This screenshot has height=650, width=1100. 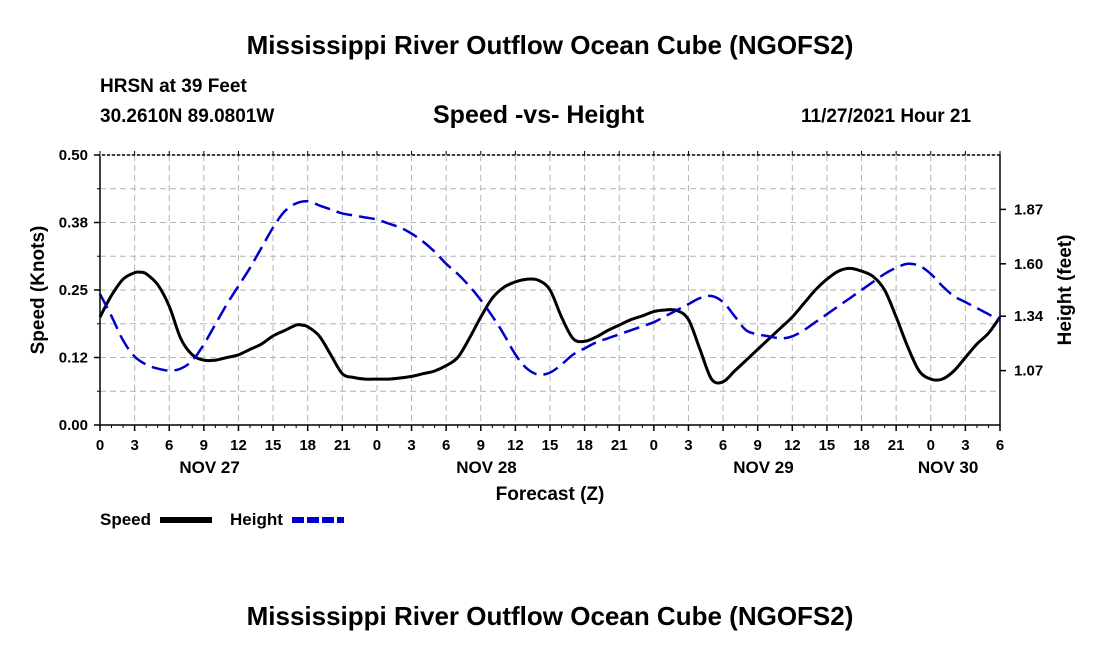 I want to click on legend: Speed Height, so click(x=222, y=519).